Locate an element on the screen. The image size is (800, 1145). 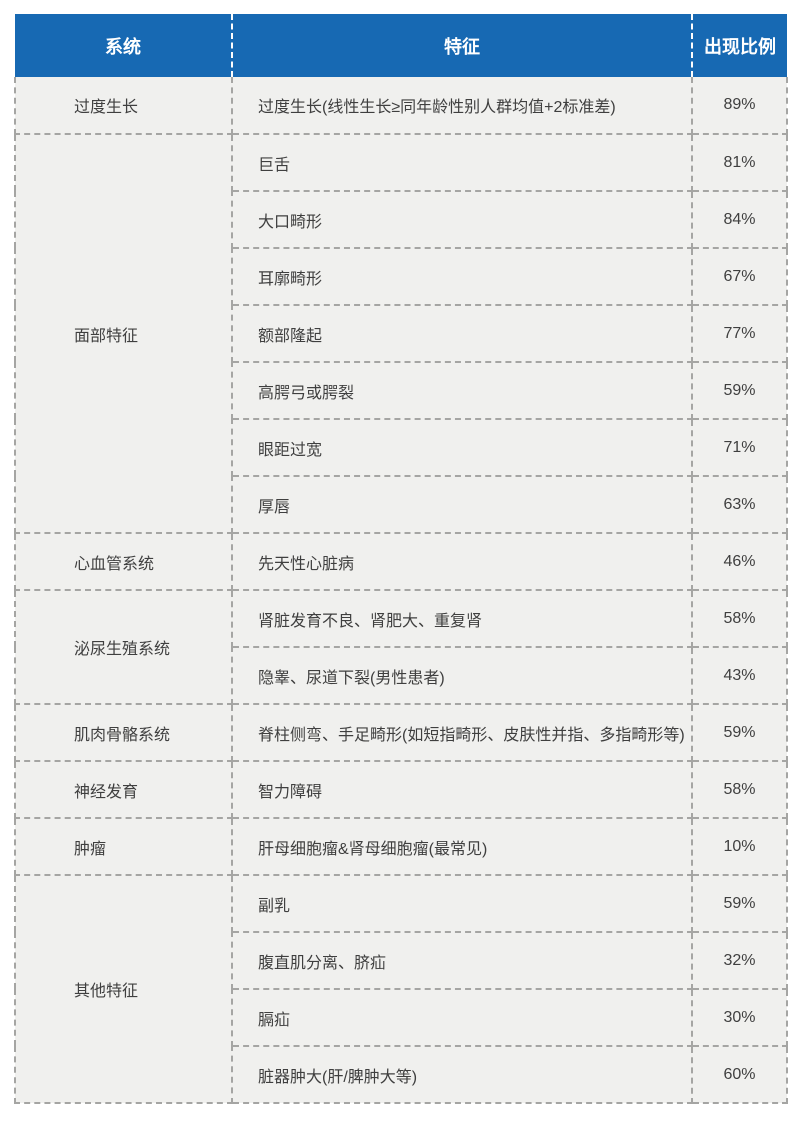
rate-cell: 30% is located at coordinates (739, 1017).